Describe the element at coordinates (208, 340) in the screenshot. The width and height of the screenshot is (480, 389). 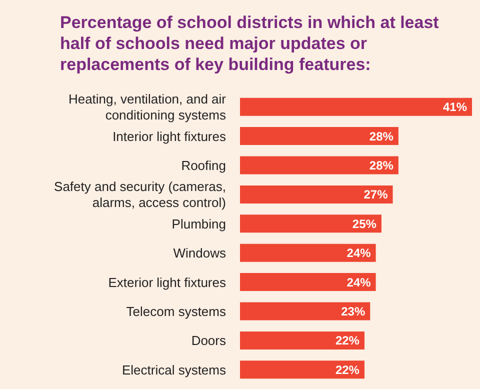
I see `y-tick-label: Doors` at that location.